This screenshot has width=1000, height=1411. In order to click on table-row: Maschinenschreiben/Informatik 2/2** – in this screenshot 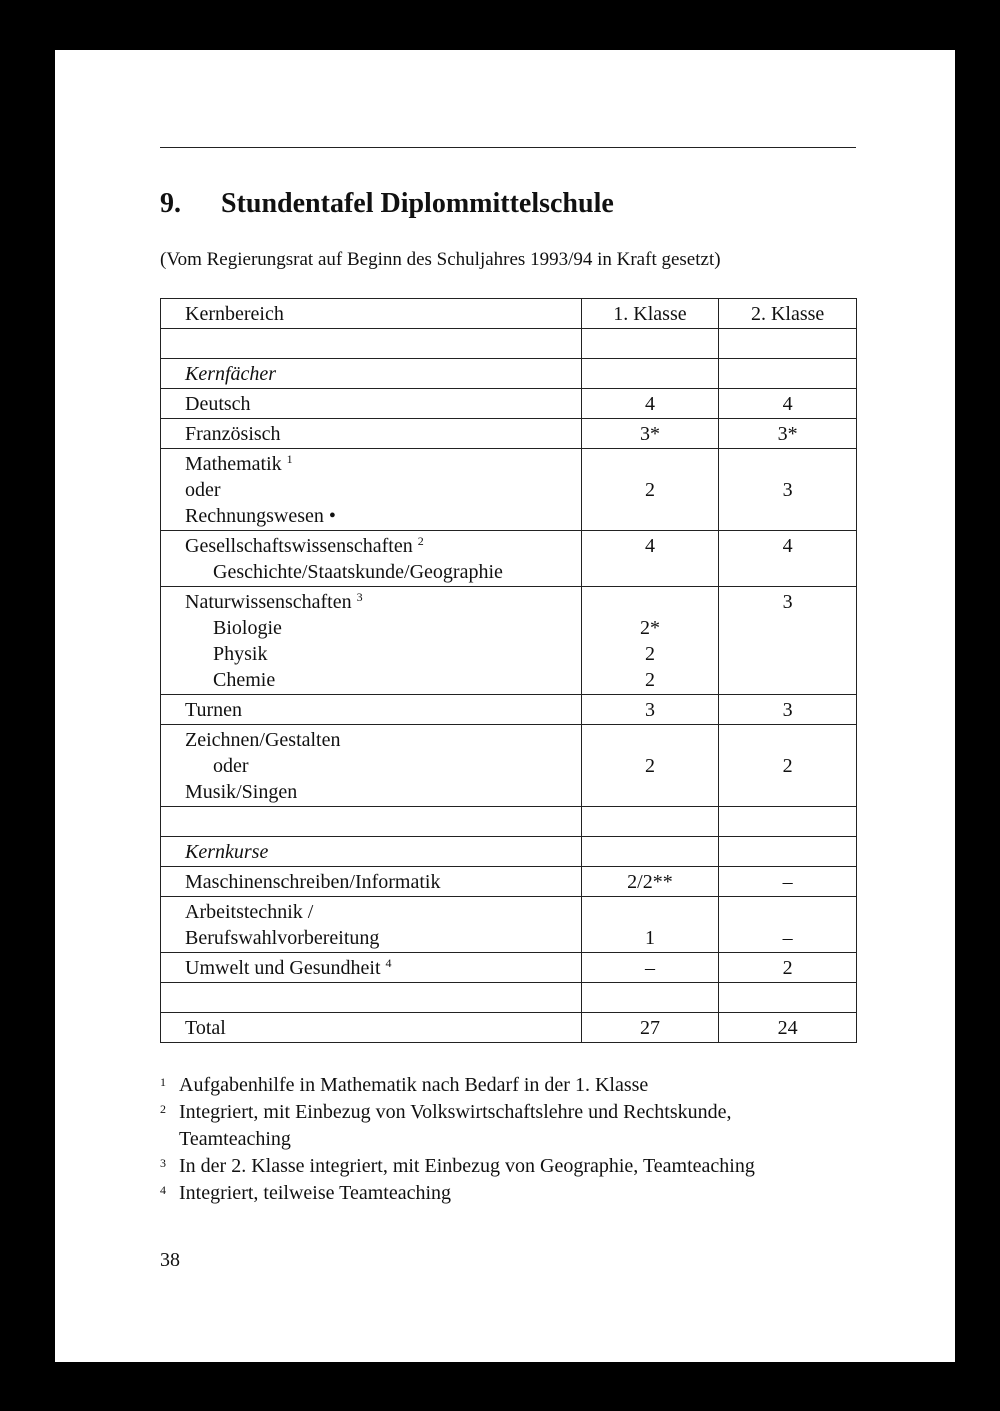, I will do `click(508, 881)`.